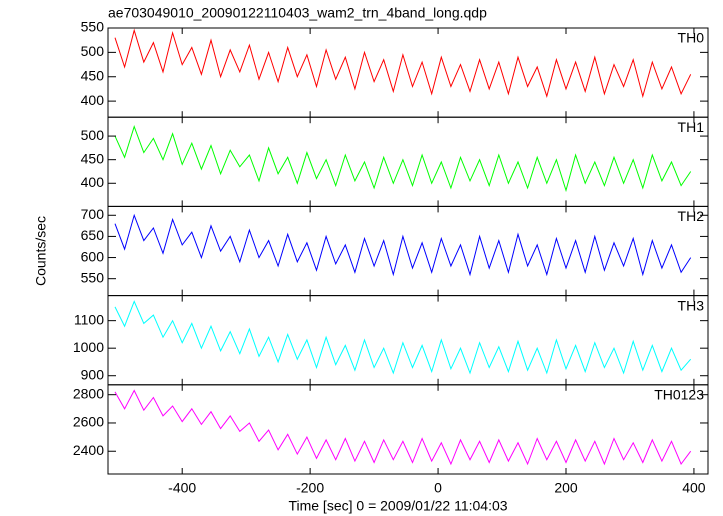 The image size is (723, 516). What do you see at coordinates (438, 488) in the screenshot?
I see `x-tick-label: 0` at bounding box center [438, 488].